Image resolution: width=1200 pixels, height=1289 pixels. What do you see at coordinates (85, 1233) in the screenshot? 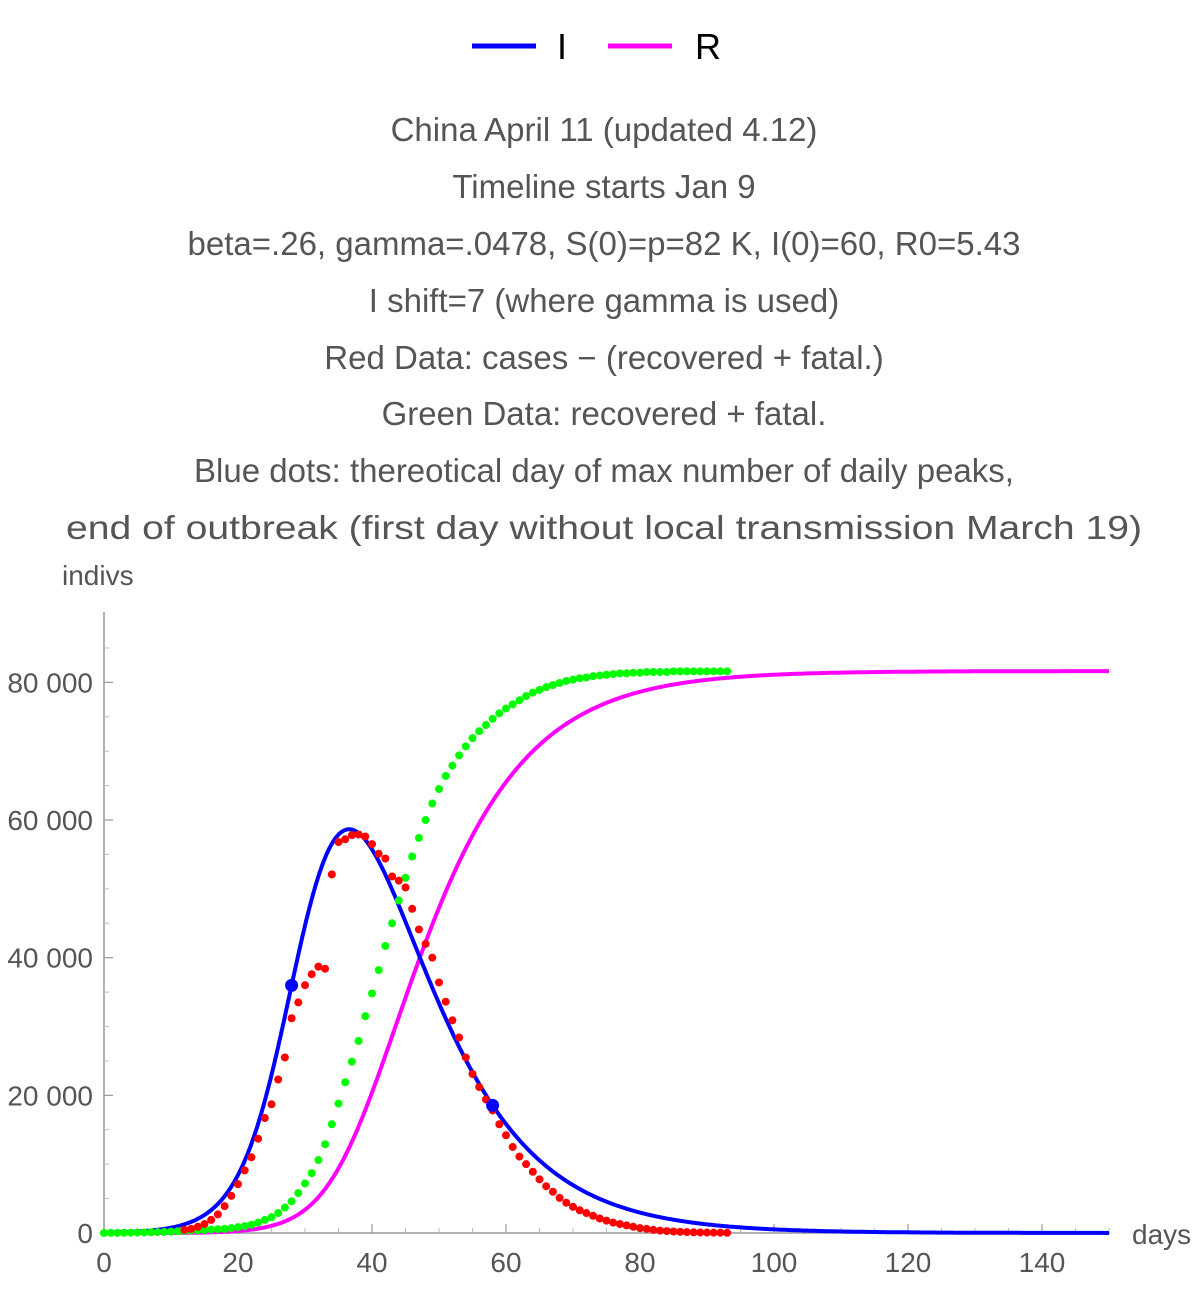
I see `y-tick-label: 0` at bounding box center [85, 1233].